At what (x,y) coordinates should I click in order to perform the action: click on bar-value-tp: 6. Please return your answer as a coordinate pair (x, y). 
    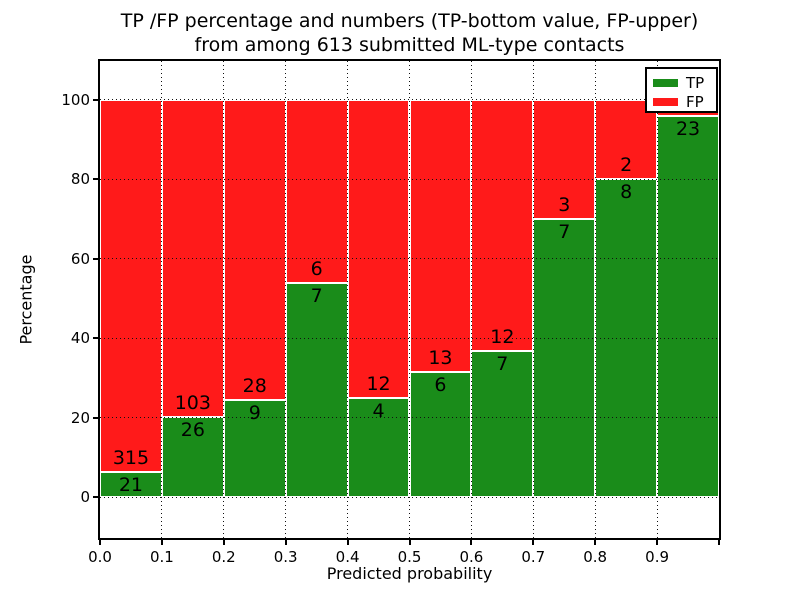
    Looking at the image, I should click on (440, 384).